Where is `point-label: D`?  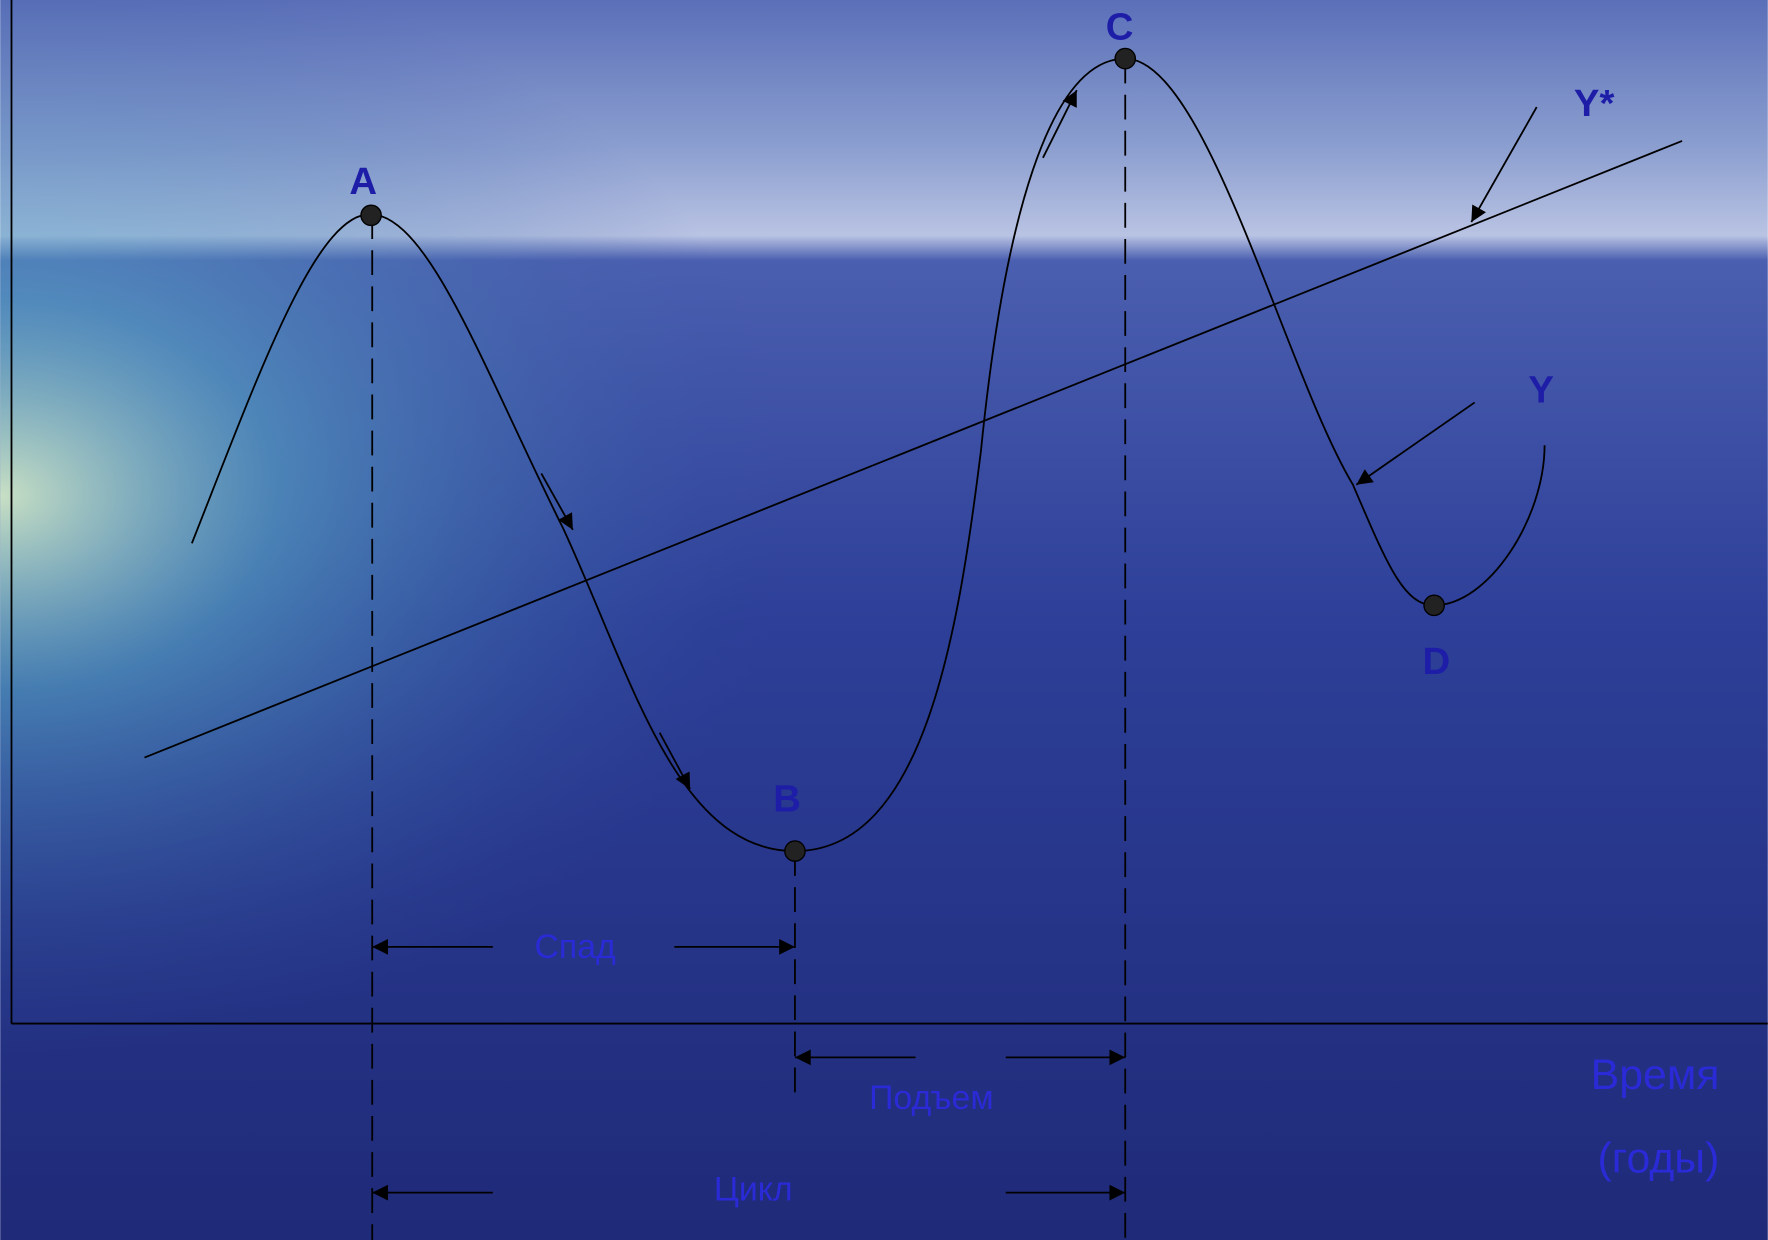
point-label: D is located at coordinates (1437, 661).